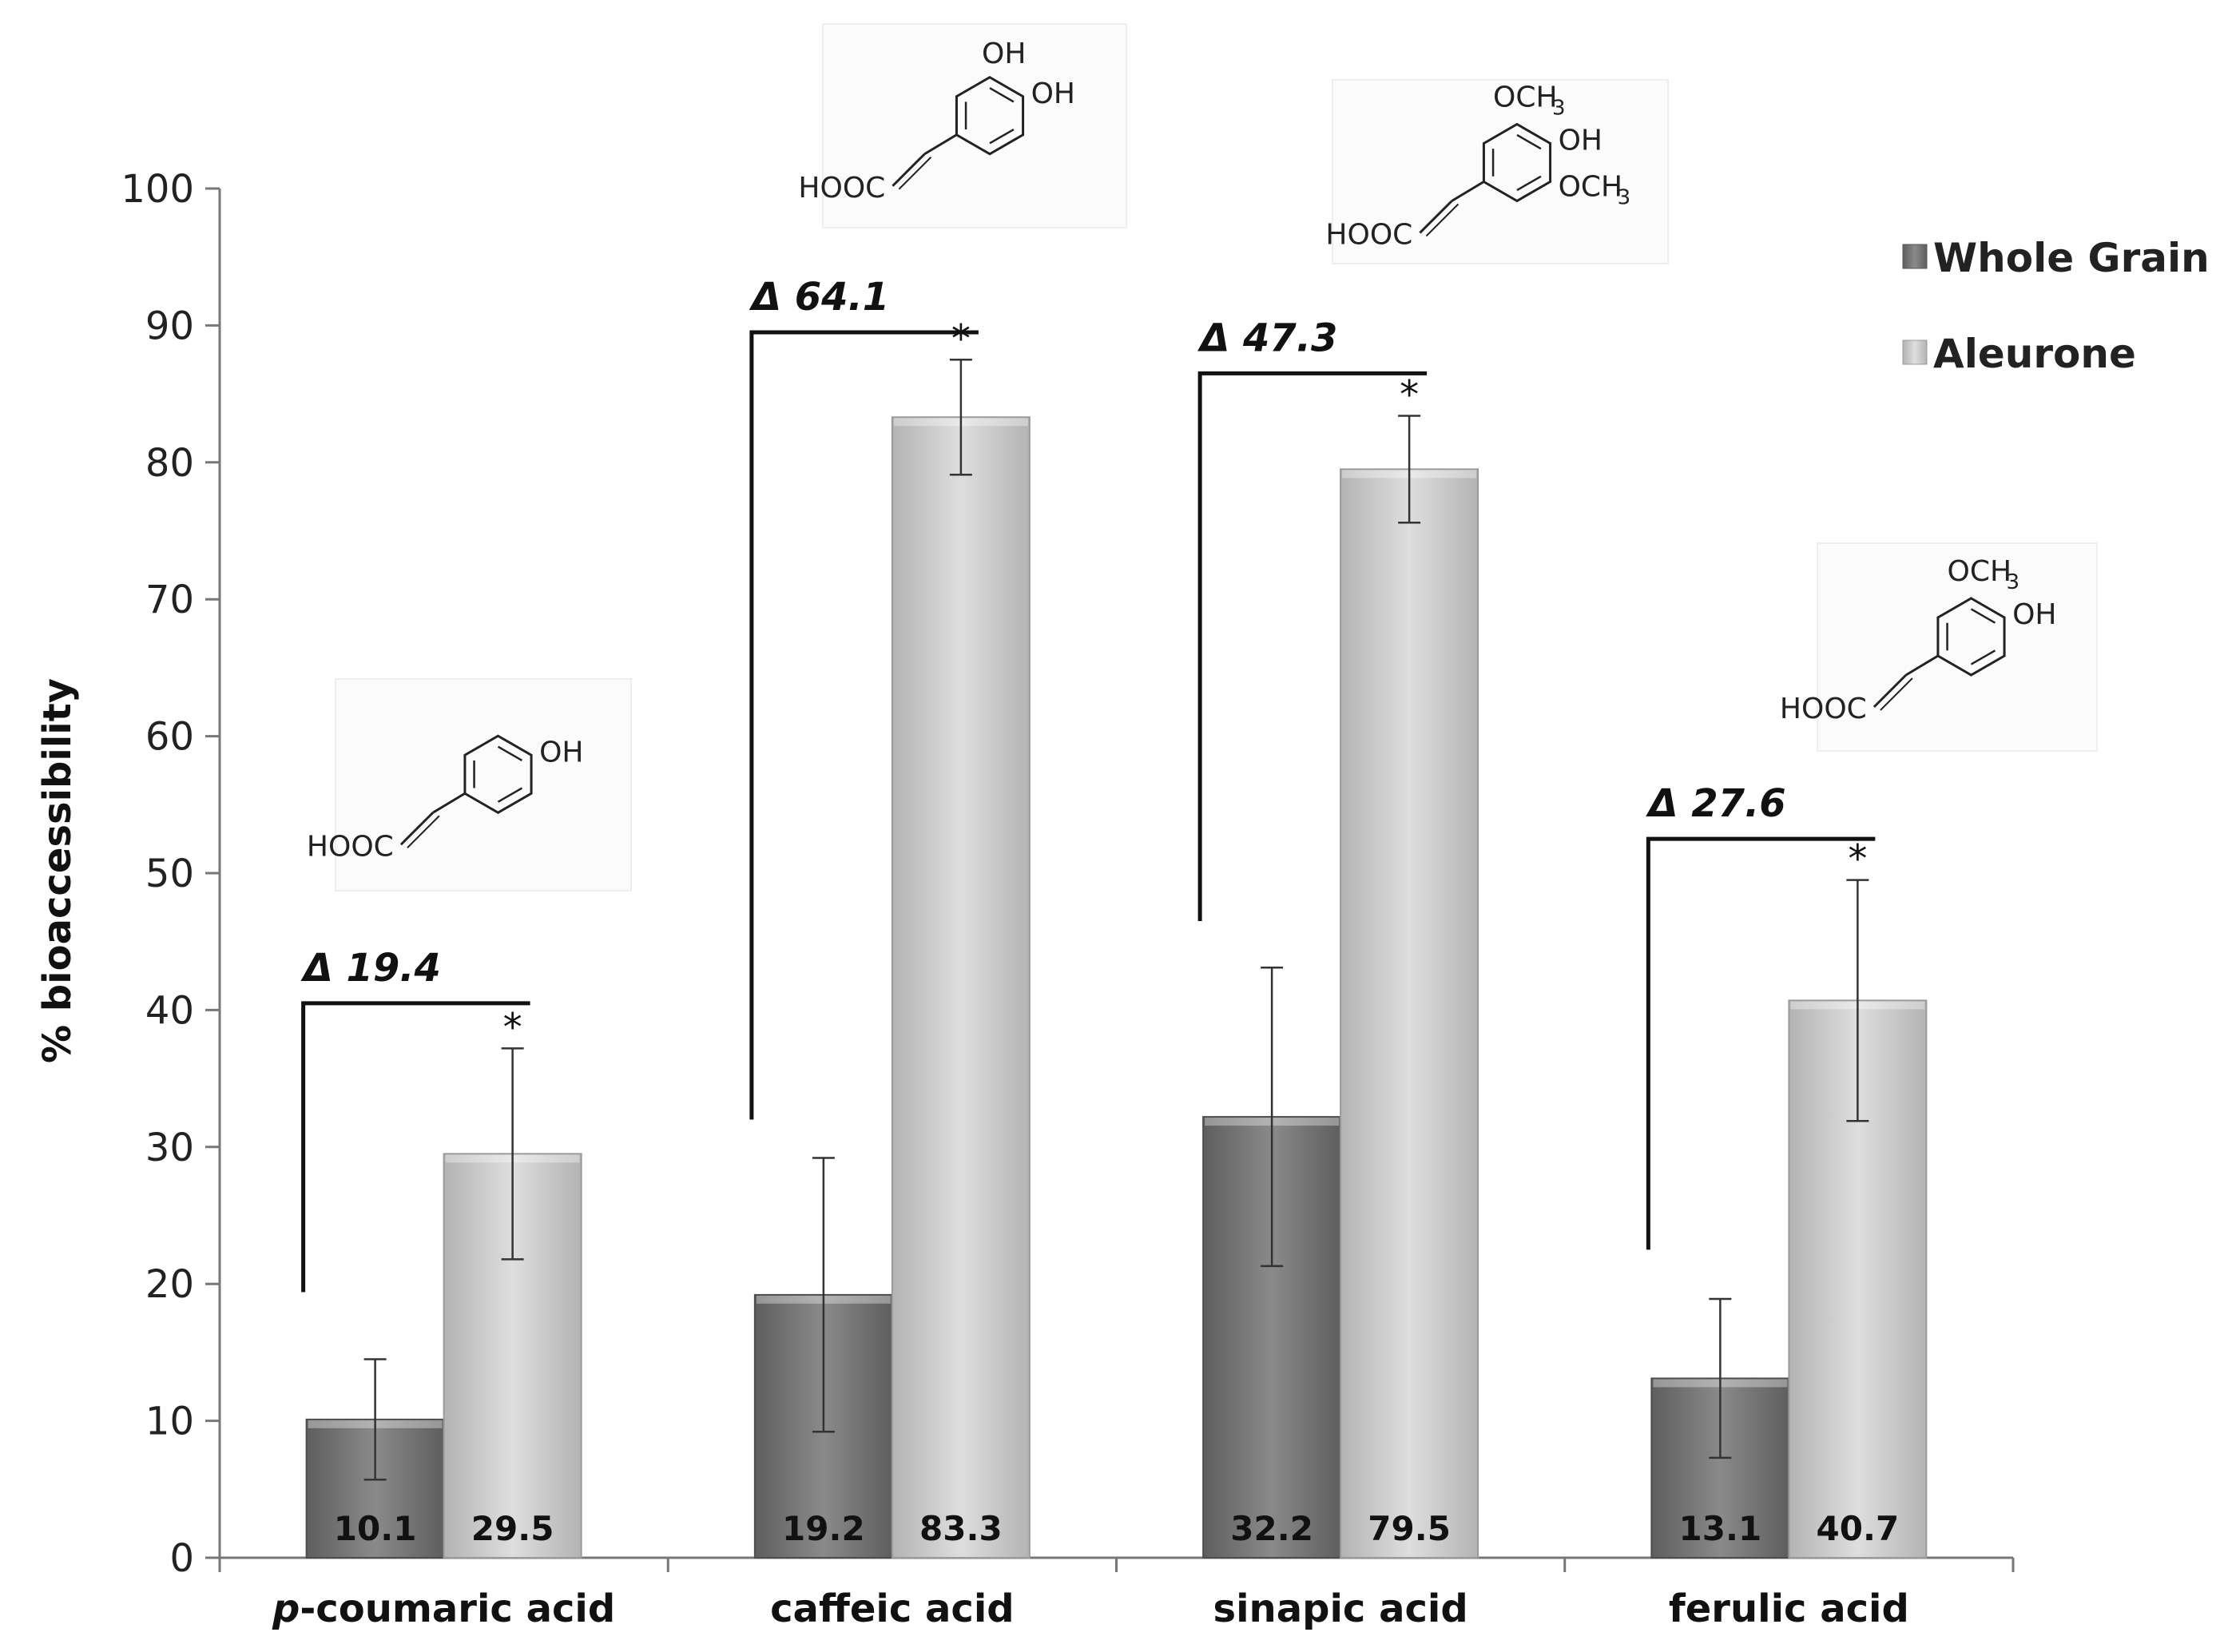  What do you see at coordinates (169, 737) in the screenshot?
I see `y-tick-label: 60` at bounding box center [169, 737].